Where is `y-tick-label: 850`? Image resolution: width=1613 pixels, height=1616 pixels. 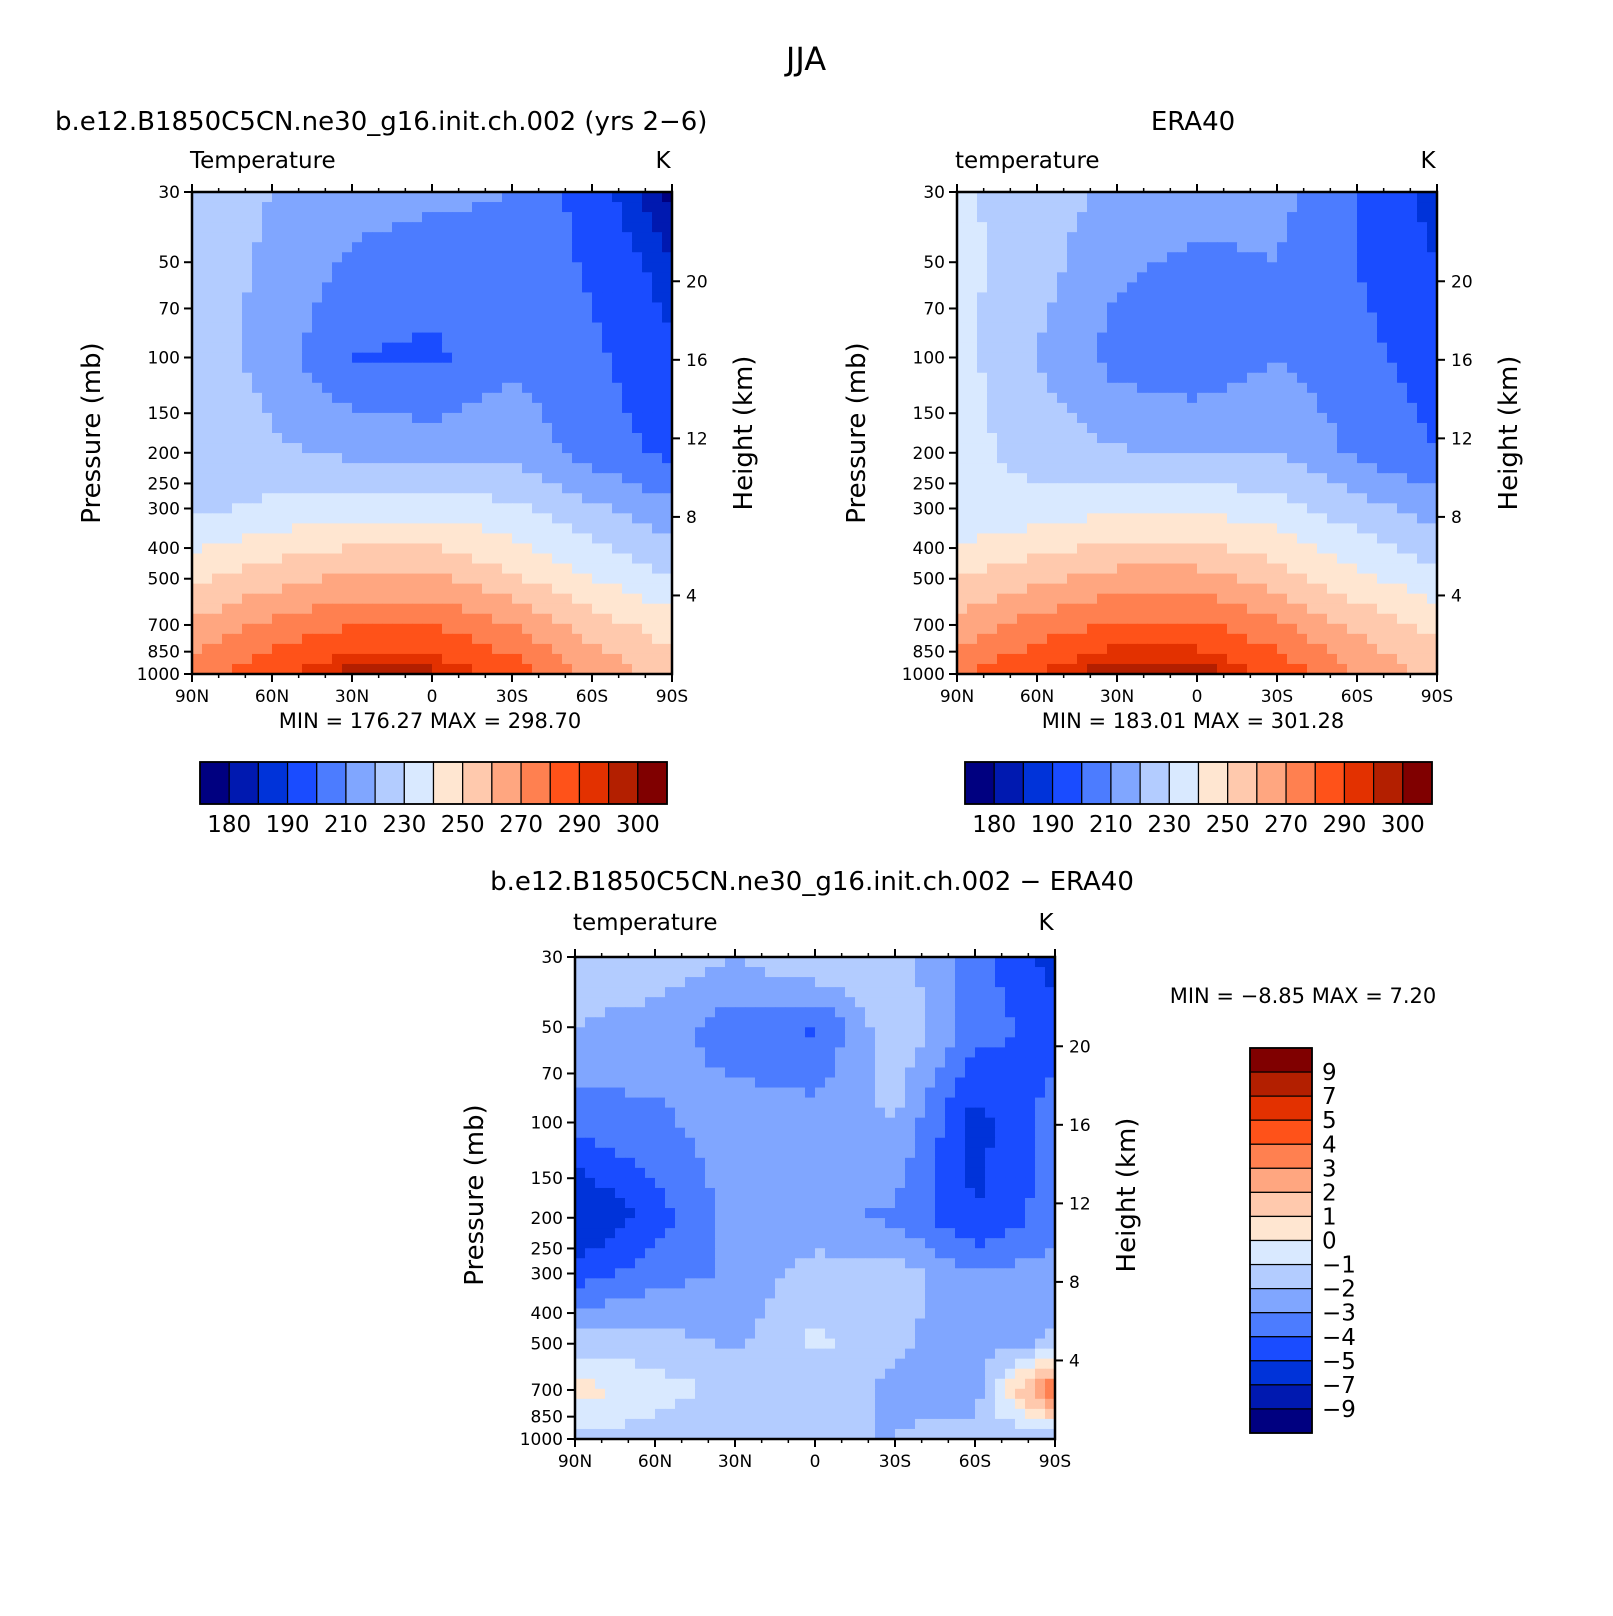 y-tick-label: 850 is located at coordinates (929, 653).